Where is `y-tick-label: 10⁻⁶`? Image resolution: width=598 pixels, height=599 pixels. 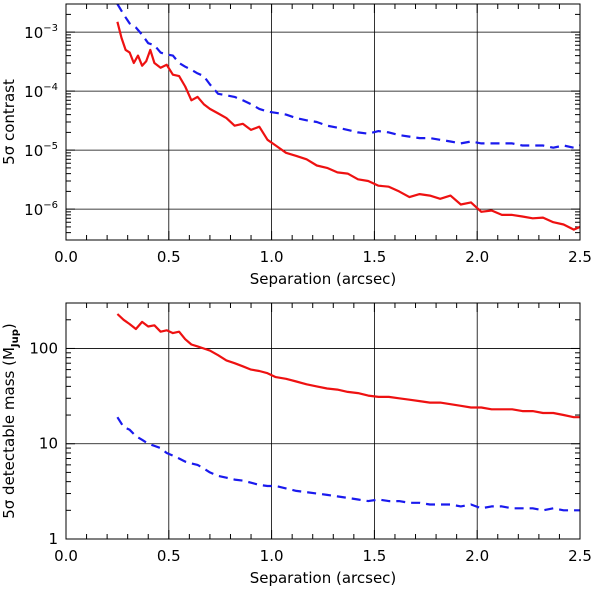
y-tick-label: 10⁻⁶ is located at coordinates (41, 209).